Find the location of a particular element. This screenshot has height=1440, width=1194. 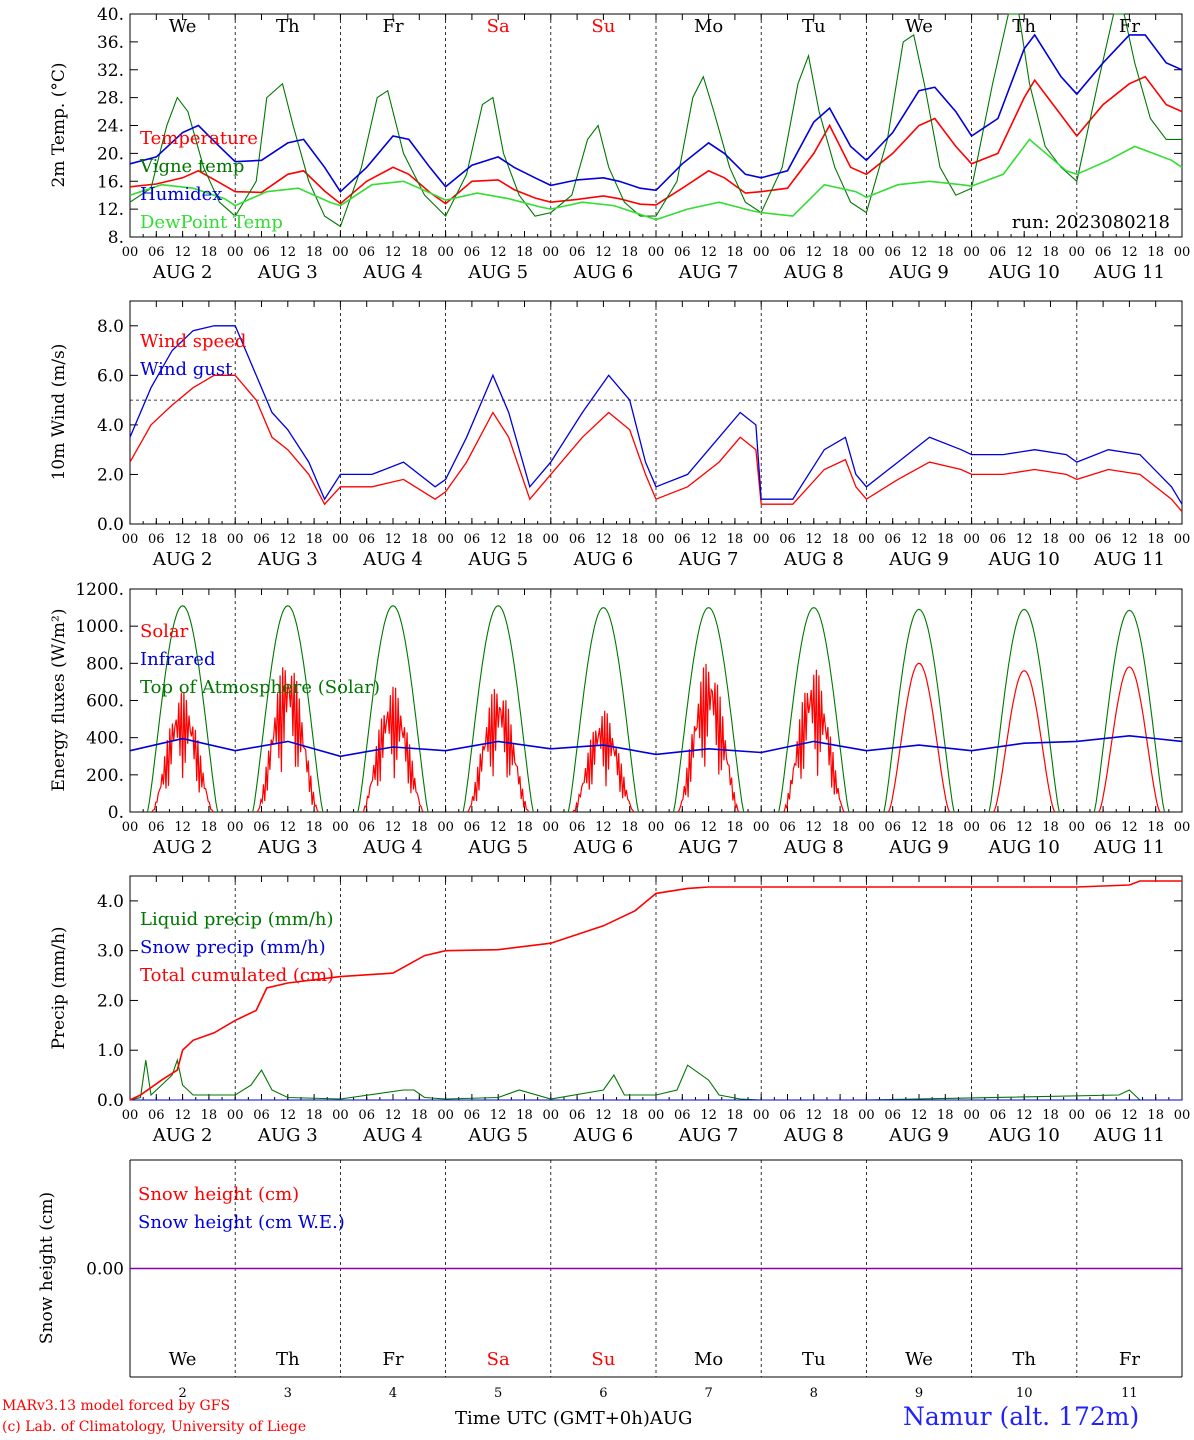

y-tick-label: 600. is located at coordinates (105, 702).